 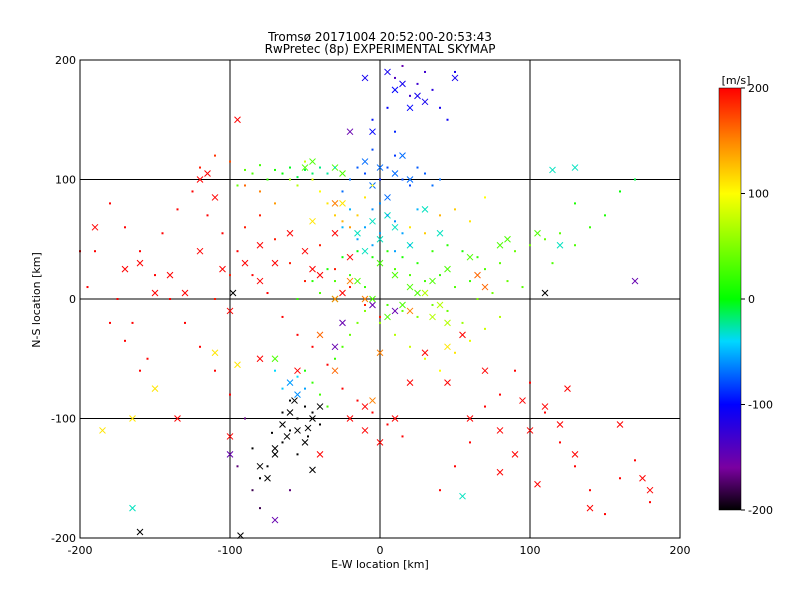 What do you see at coordinates (72, 299) in the screenshot?
I see `y-tick-label: 0` at bounding box center [72, 299].